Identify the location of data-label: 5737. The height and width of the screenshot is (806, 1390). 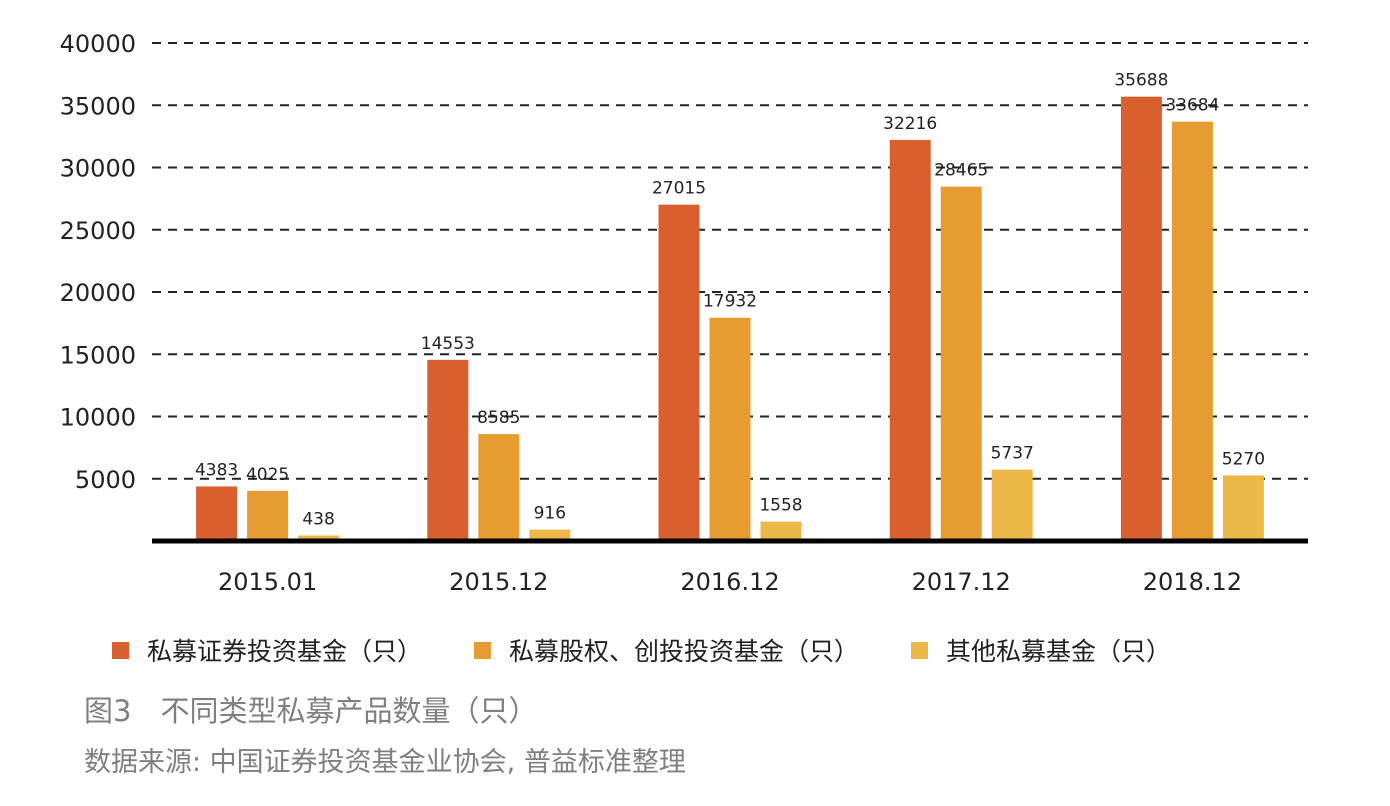
(1012, 454).